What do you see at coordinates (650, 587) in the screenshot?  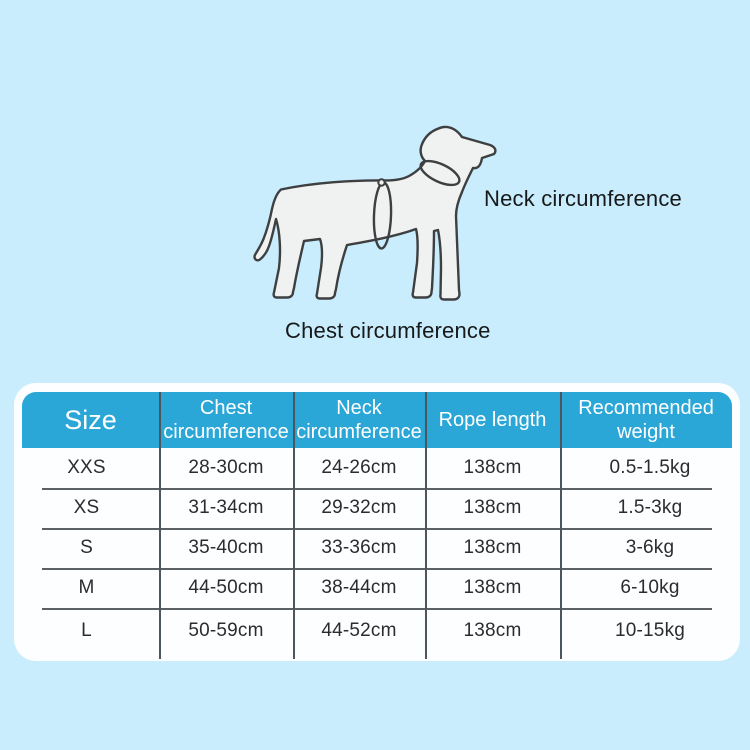 I see `table-cell-weight: 6-10kg` at bounding box center [650, 587].